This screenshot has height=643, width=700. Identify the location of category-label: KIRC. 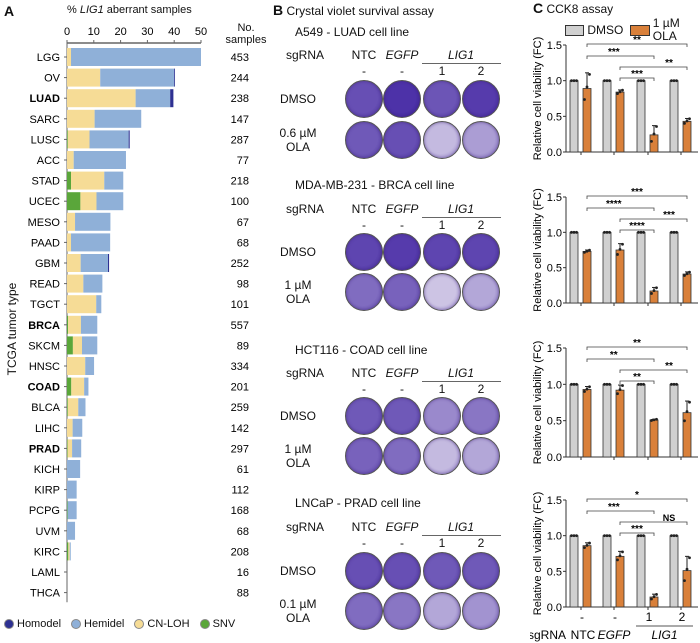
(47, 552).